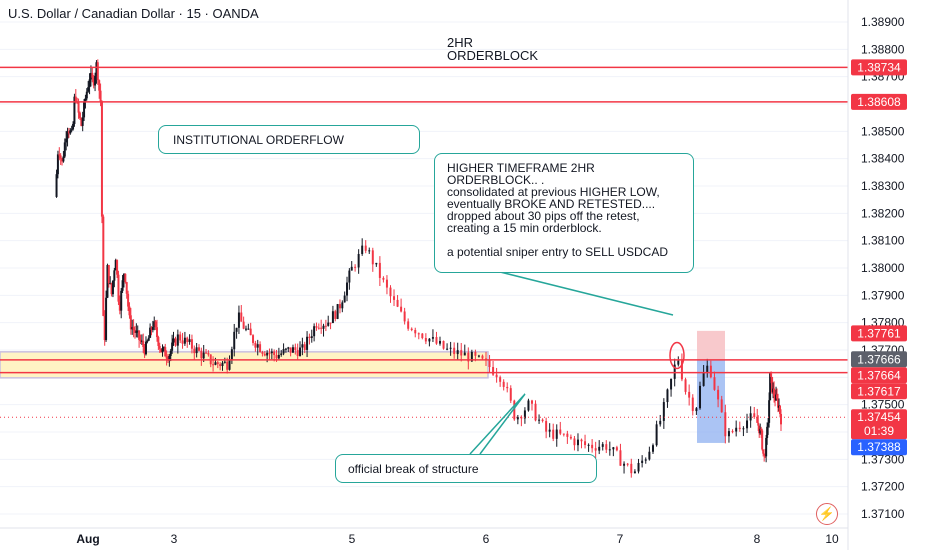 The width and height of the screenshot is (932, 550). What do you see at coordinates (883, 487) in the screenshot?
I see `price-tick-label: 1.37200` at bounding box center [883, 487].